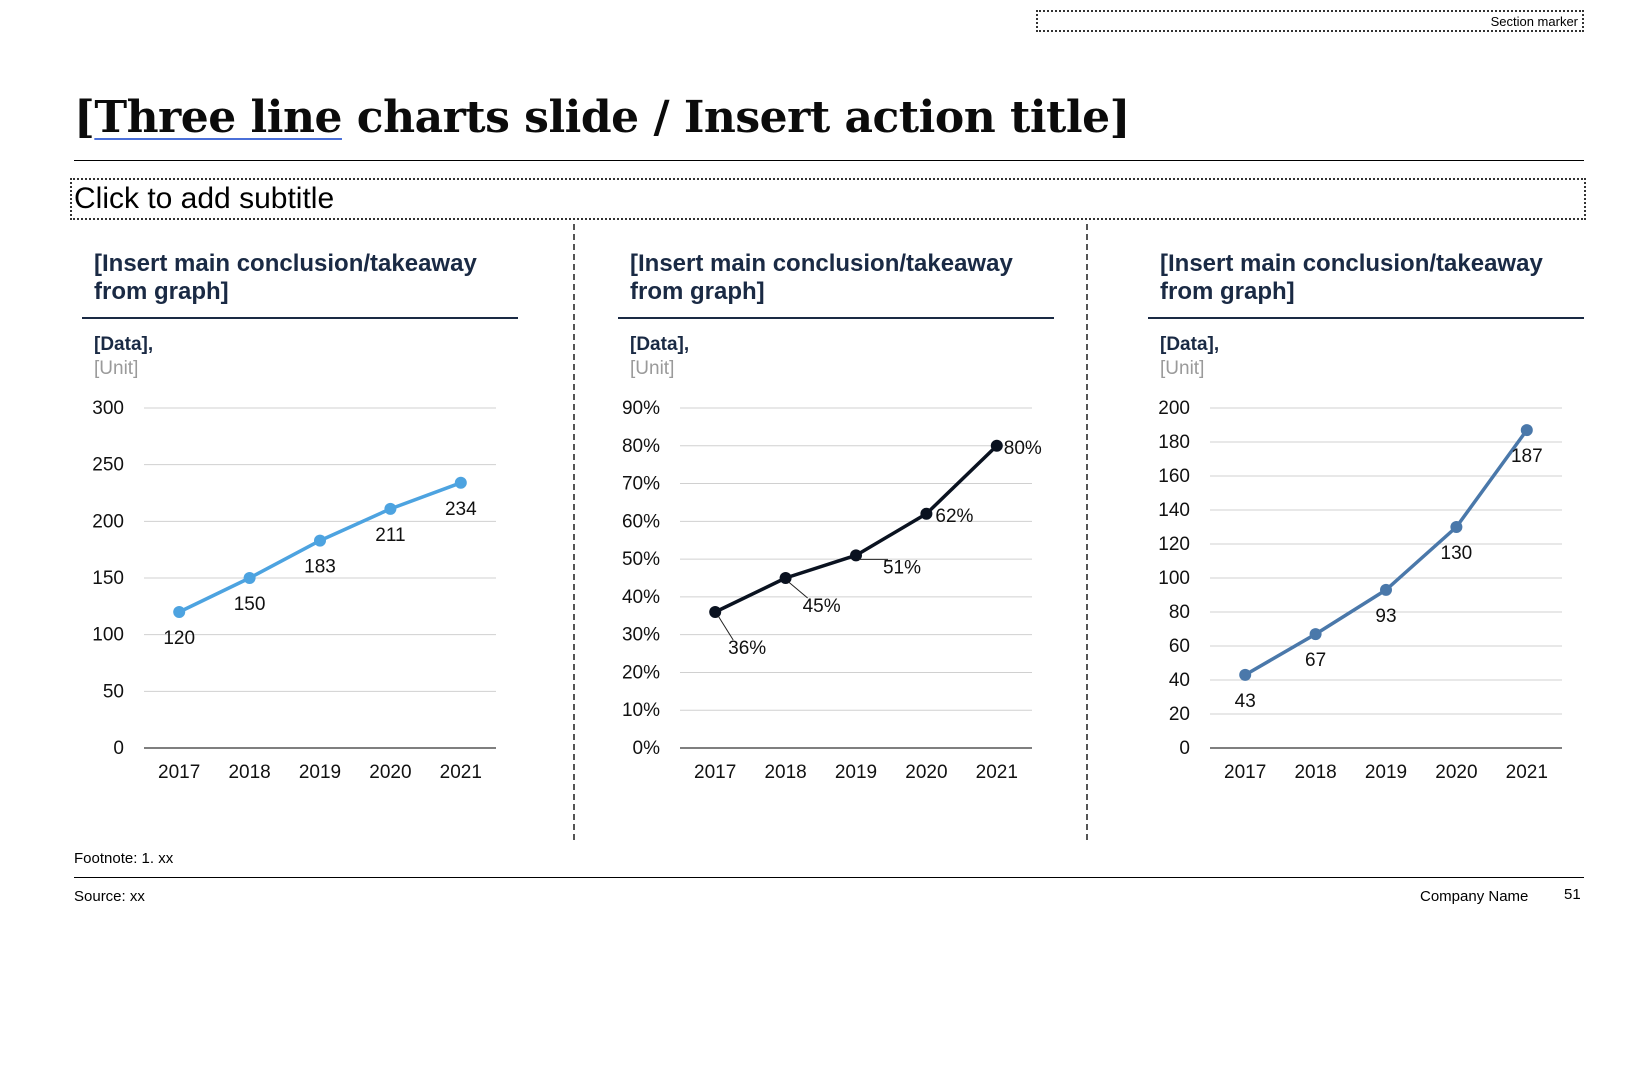  Describe the element at coordinates (1174, 510) in the screenshot. I see `y-tick-label: 140` at that location.